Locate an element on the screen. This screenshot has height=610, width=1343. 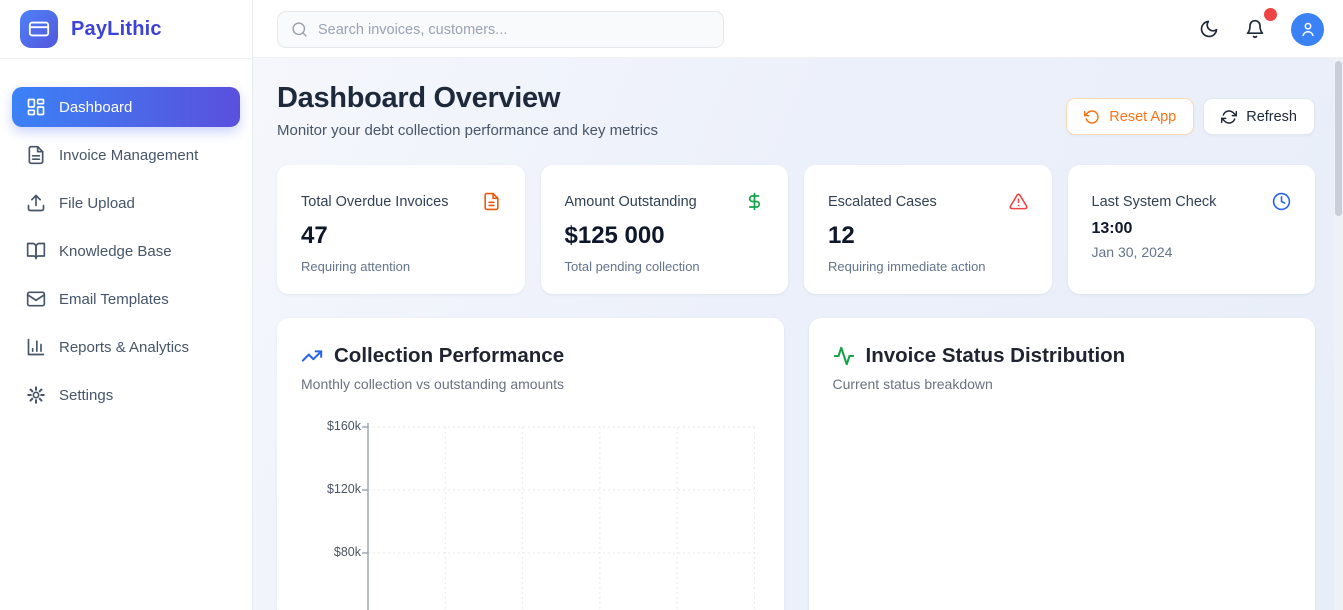
sidebar-item-dashboard: Dashboard is located at coordinates (126, 107).